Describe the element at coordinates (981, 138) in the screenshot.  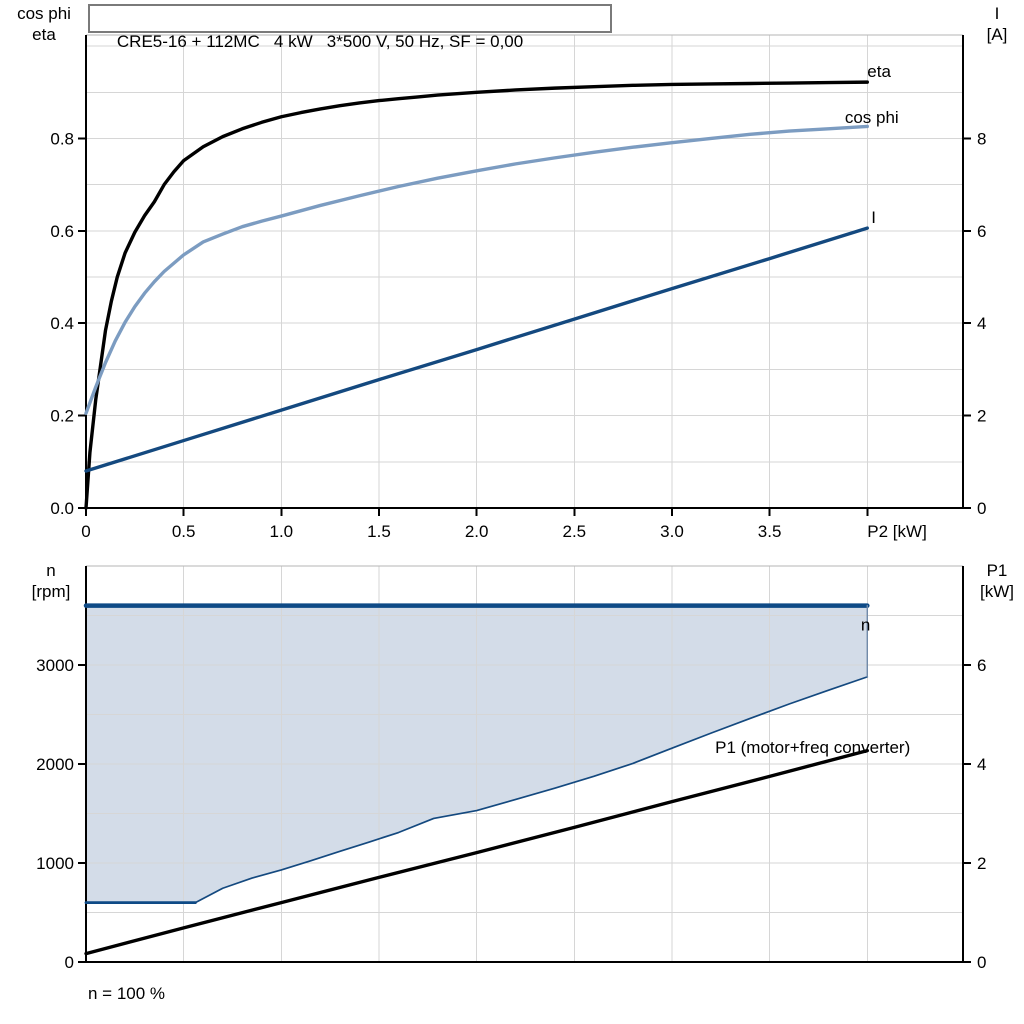
I see `y-right-tick-label: 8` at that location.